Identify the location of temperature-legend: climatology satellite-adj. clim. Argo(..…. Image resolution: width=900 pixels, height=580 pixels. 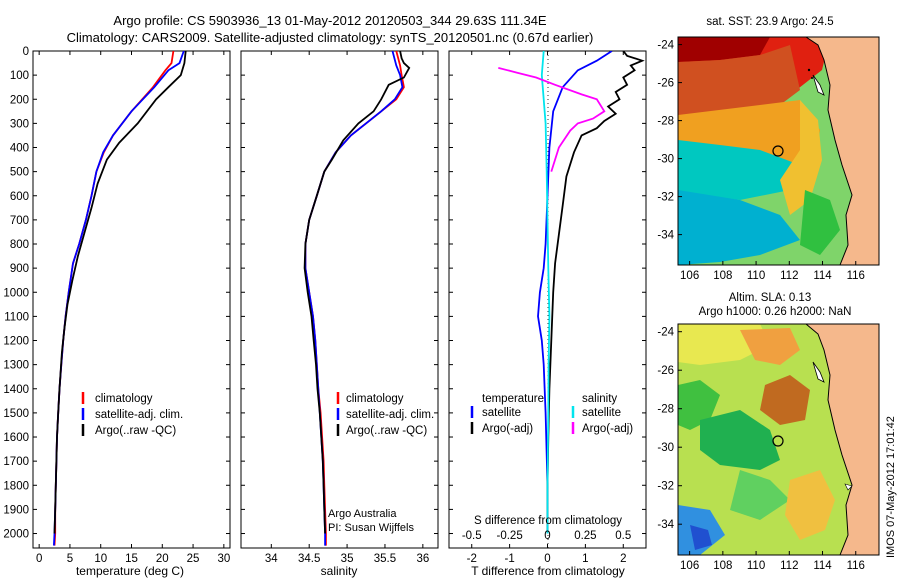
(132, 414).